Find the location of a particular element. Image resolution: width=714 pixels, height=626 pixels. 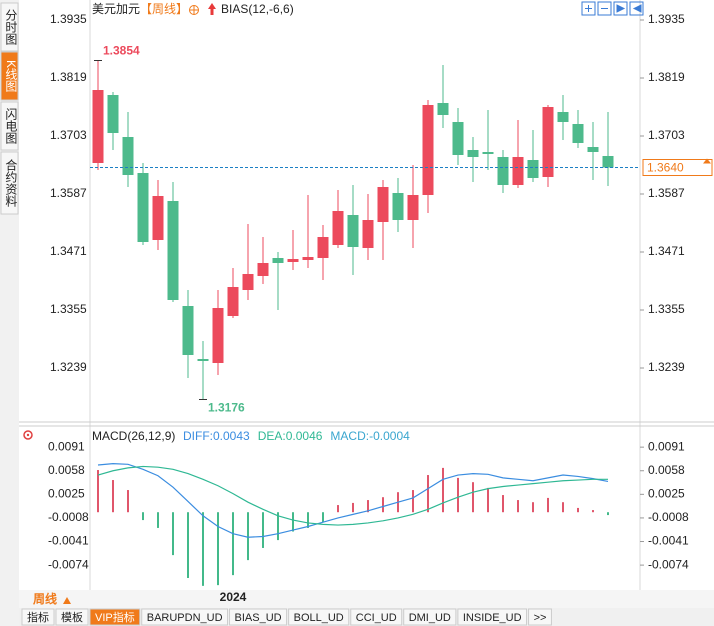

sidebar-tab-label: 分时图 is located at coordinates (11, 27).